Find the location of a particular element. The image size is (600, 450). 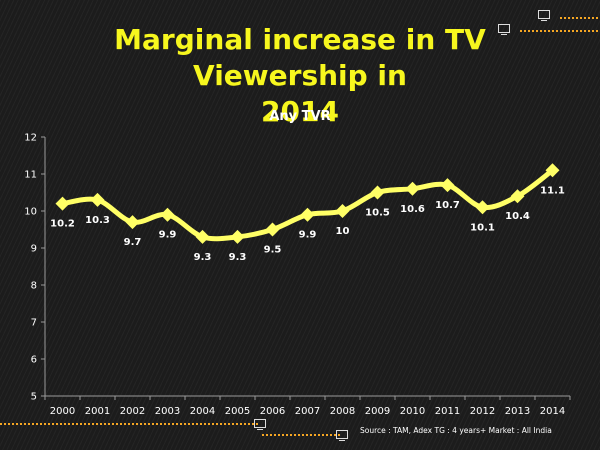

y-tick-label: 11 is located at coordinates (30, 175).